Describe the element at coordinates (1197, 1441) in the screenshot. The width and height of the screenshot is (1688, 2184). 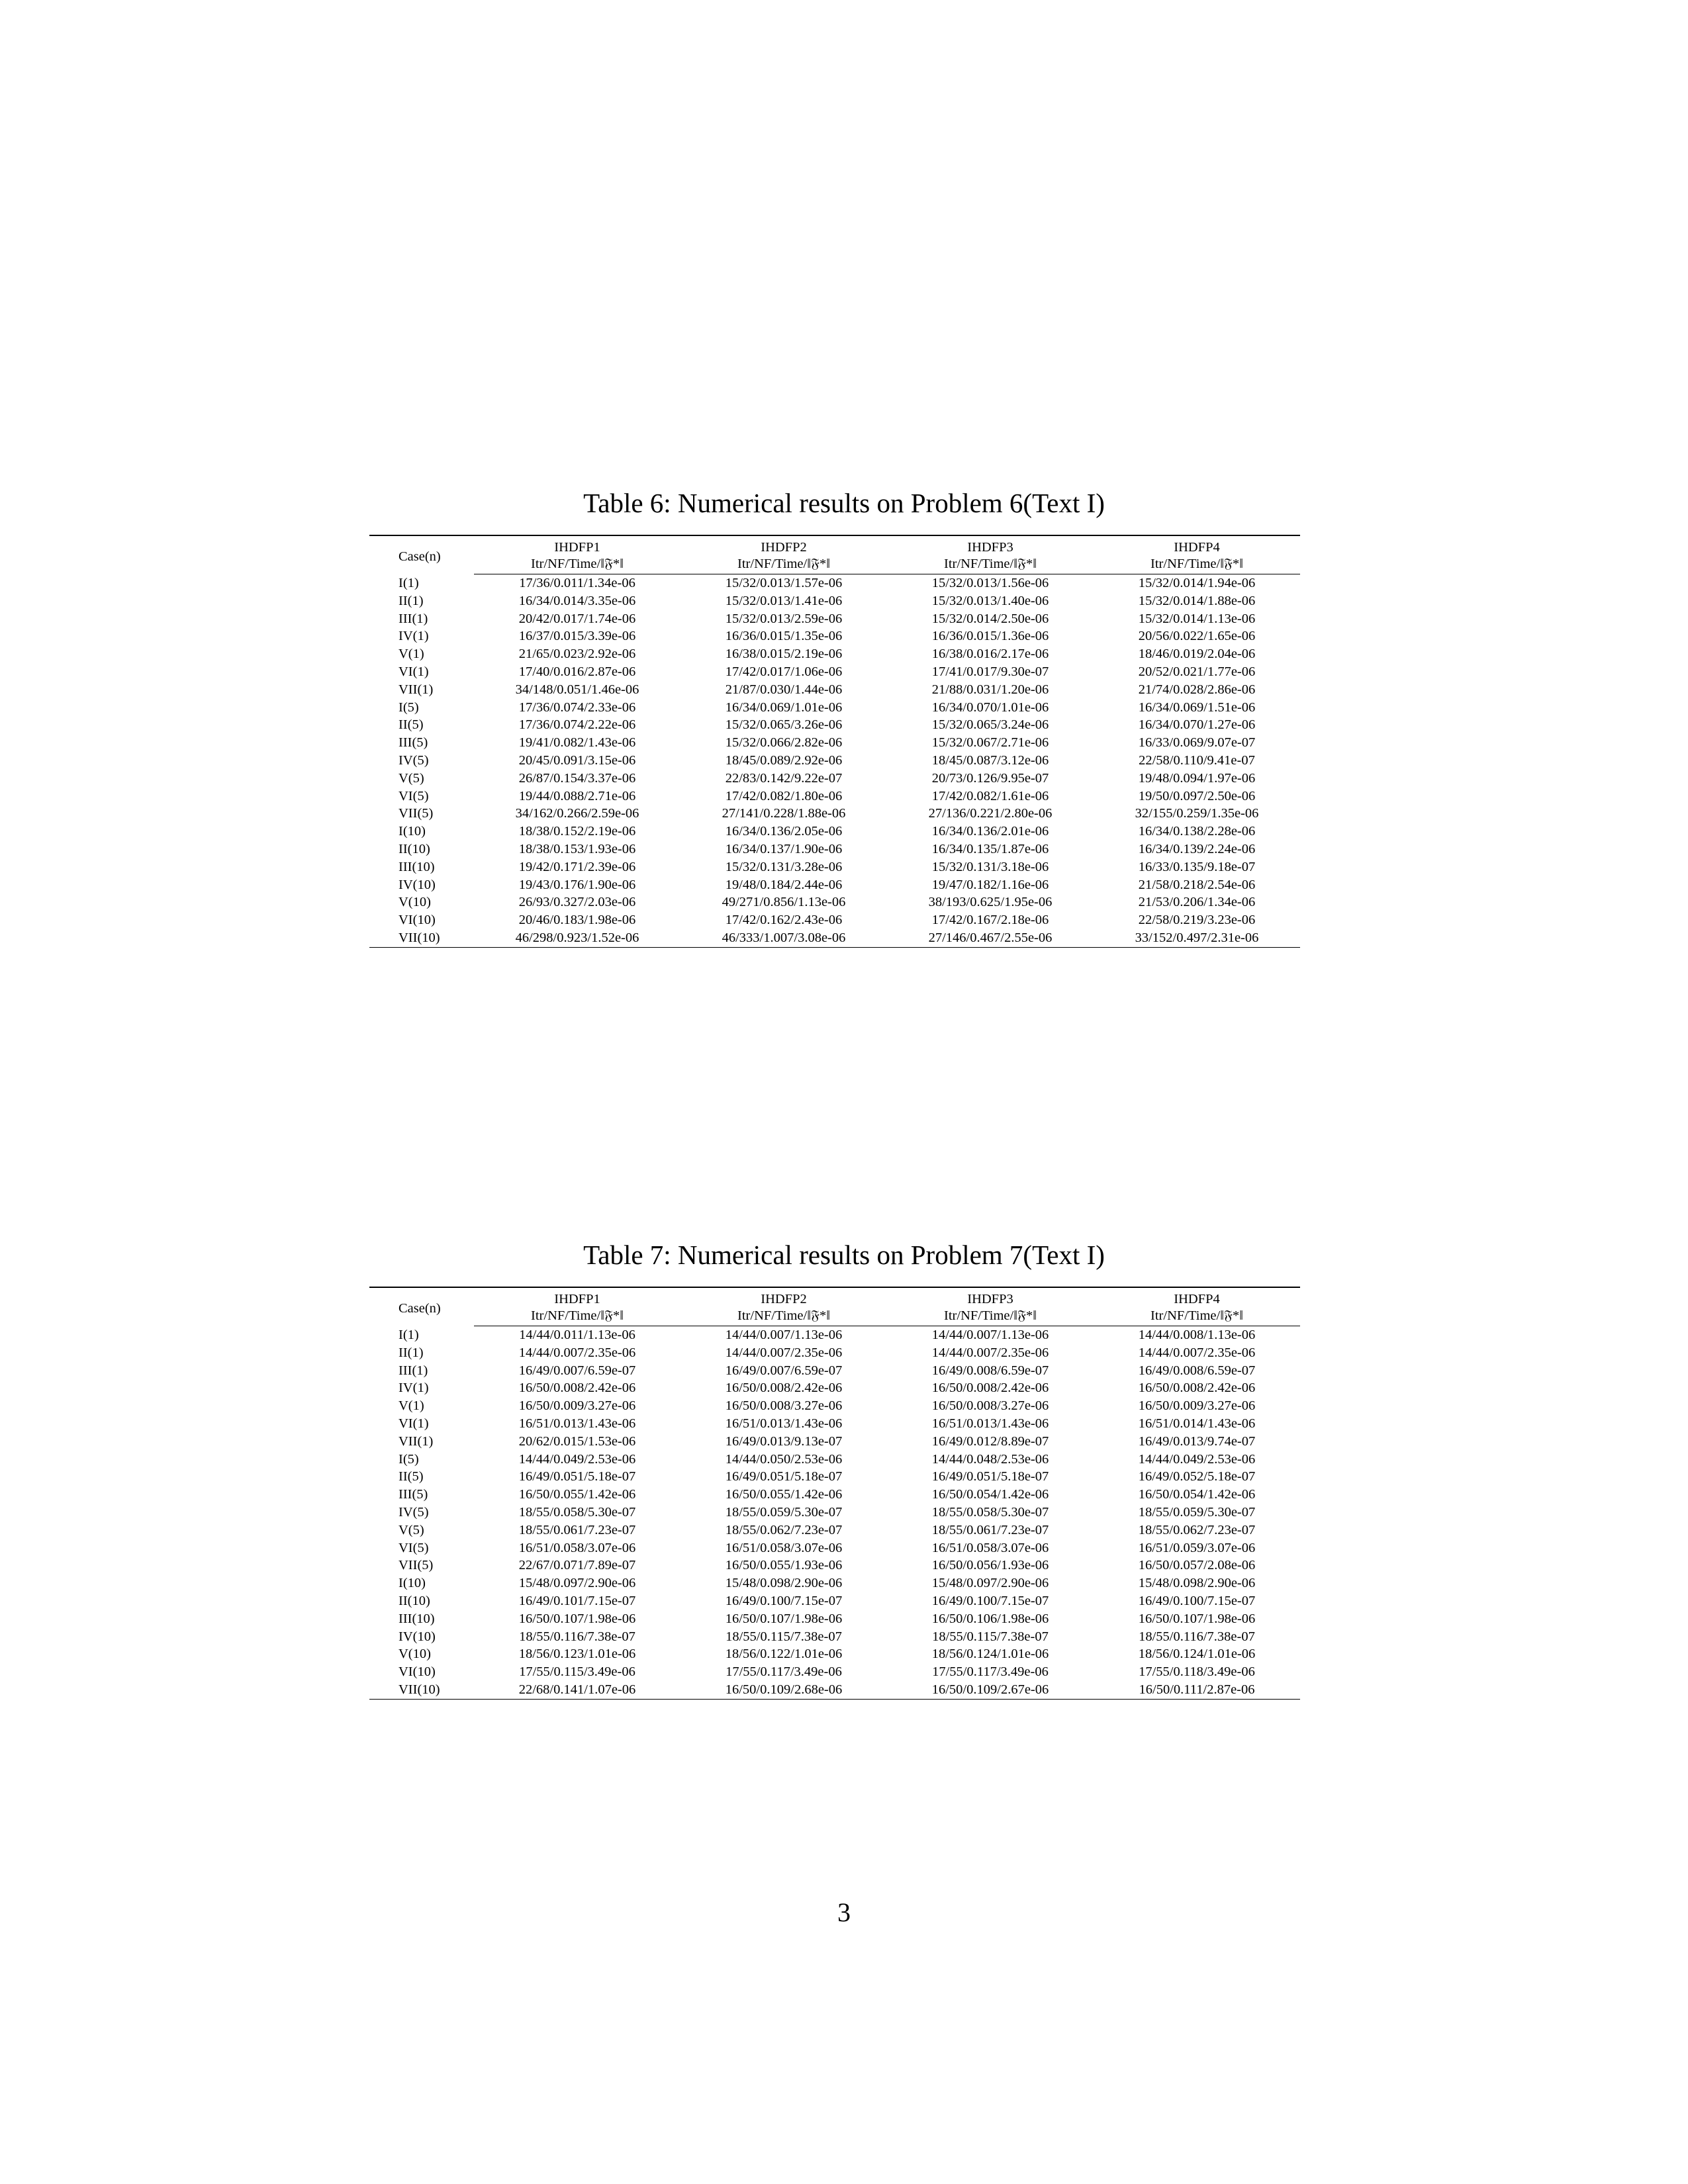
I see `result-cell: 16/49/0.013/9.74e-07` at that location.